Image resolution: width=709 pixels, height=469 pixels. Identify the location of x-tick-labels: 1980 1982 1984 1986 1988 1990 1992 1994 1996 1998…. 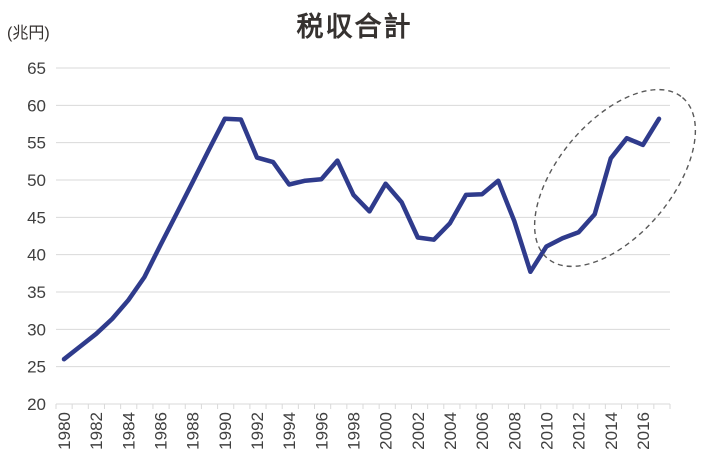
(354, 431).